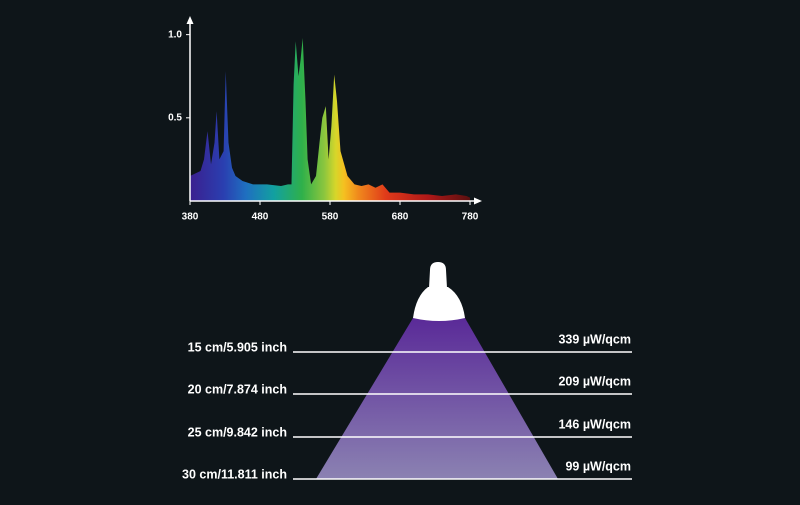 The image size is (800, 505). I want to click on x-tick-label: 380, so click(190, 217).